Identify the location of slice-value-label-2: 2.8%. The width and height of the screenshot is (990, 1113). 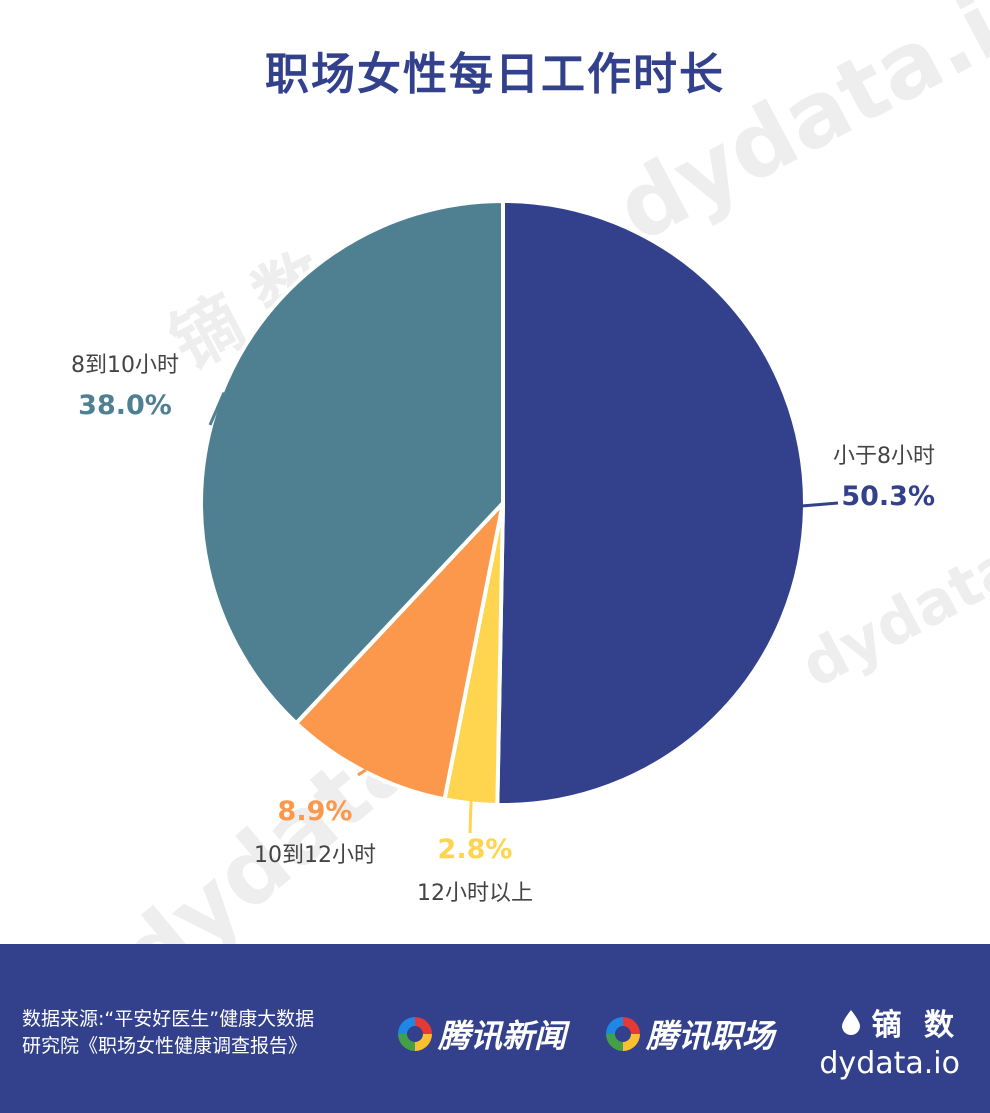
(475, 849).